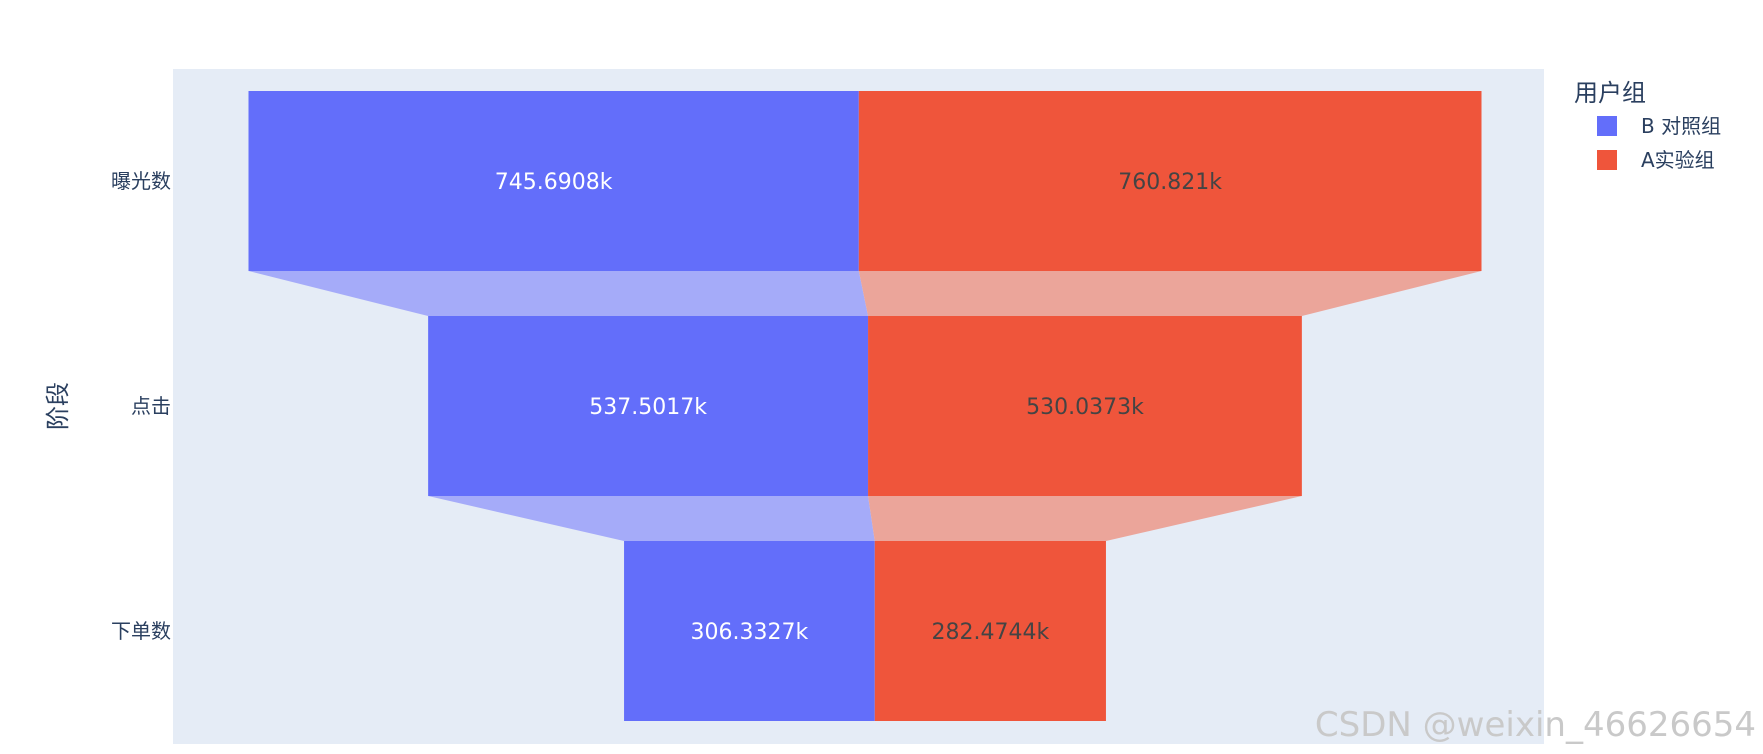  I want to click on legend-label: A实验组, so click(1678, 160).